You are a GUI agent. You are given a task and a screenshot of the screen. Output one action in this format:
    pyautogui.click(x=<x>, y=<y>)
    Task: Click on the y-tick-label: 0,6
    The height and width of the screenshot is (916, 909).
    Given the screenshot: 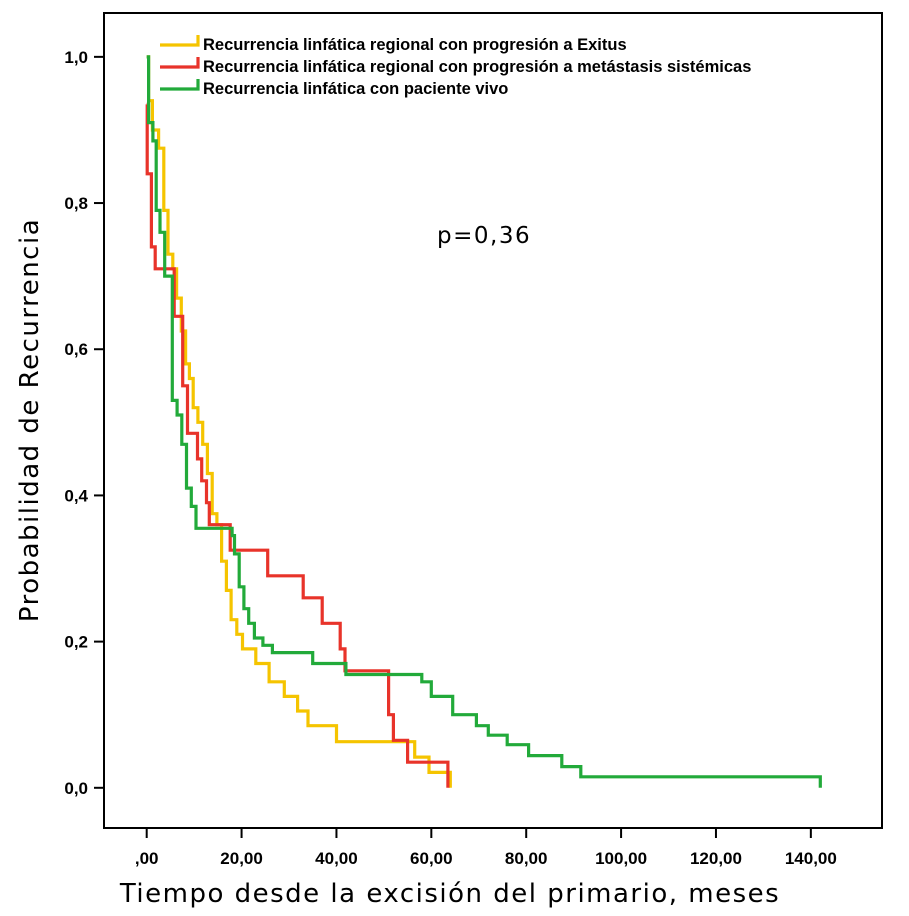 What is the action you would take?
    pyautogui.click(x=76, y=349)
    